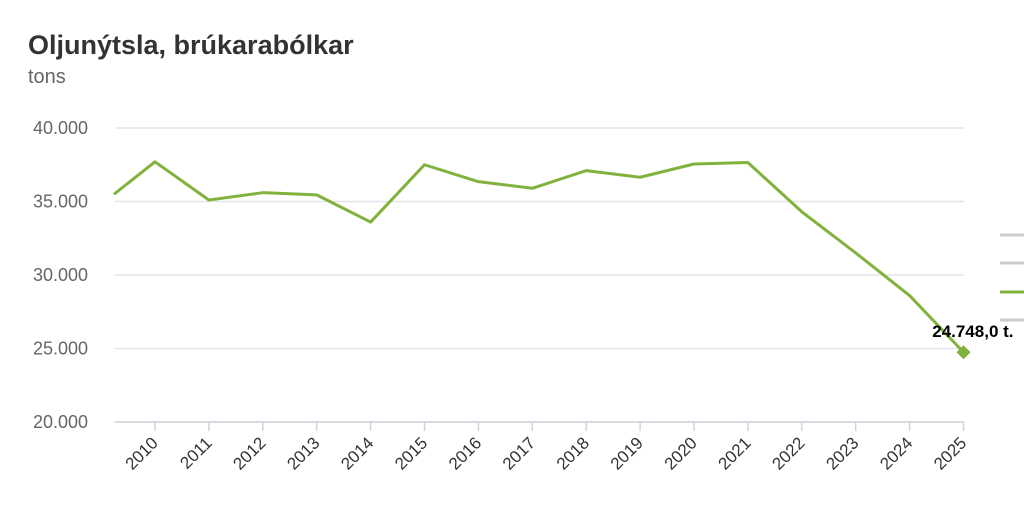 The height and width of the screenshot is (515, 1024). Describe the element at coordinates (465, 453) in the screenshot. I see `x-tick-label: 2016` at that location.